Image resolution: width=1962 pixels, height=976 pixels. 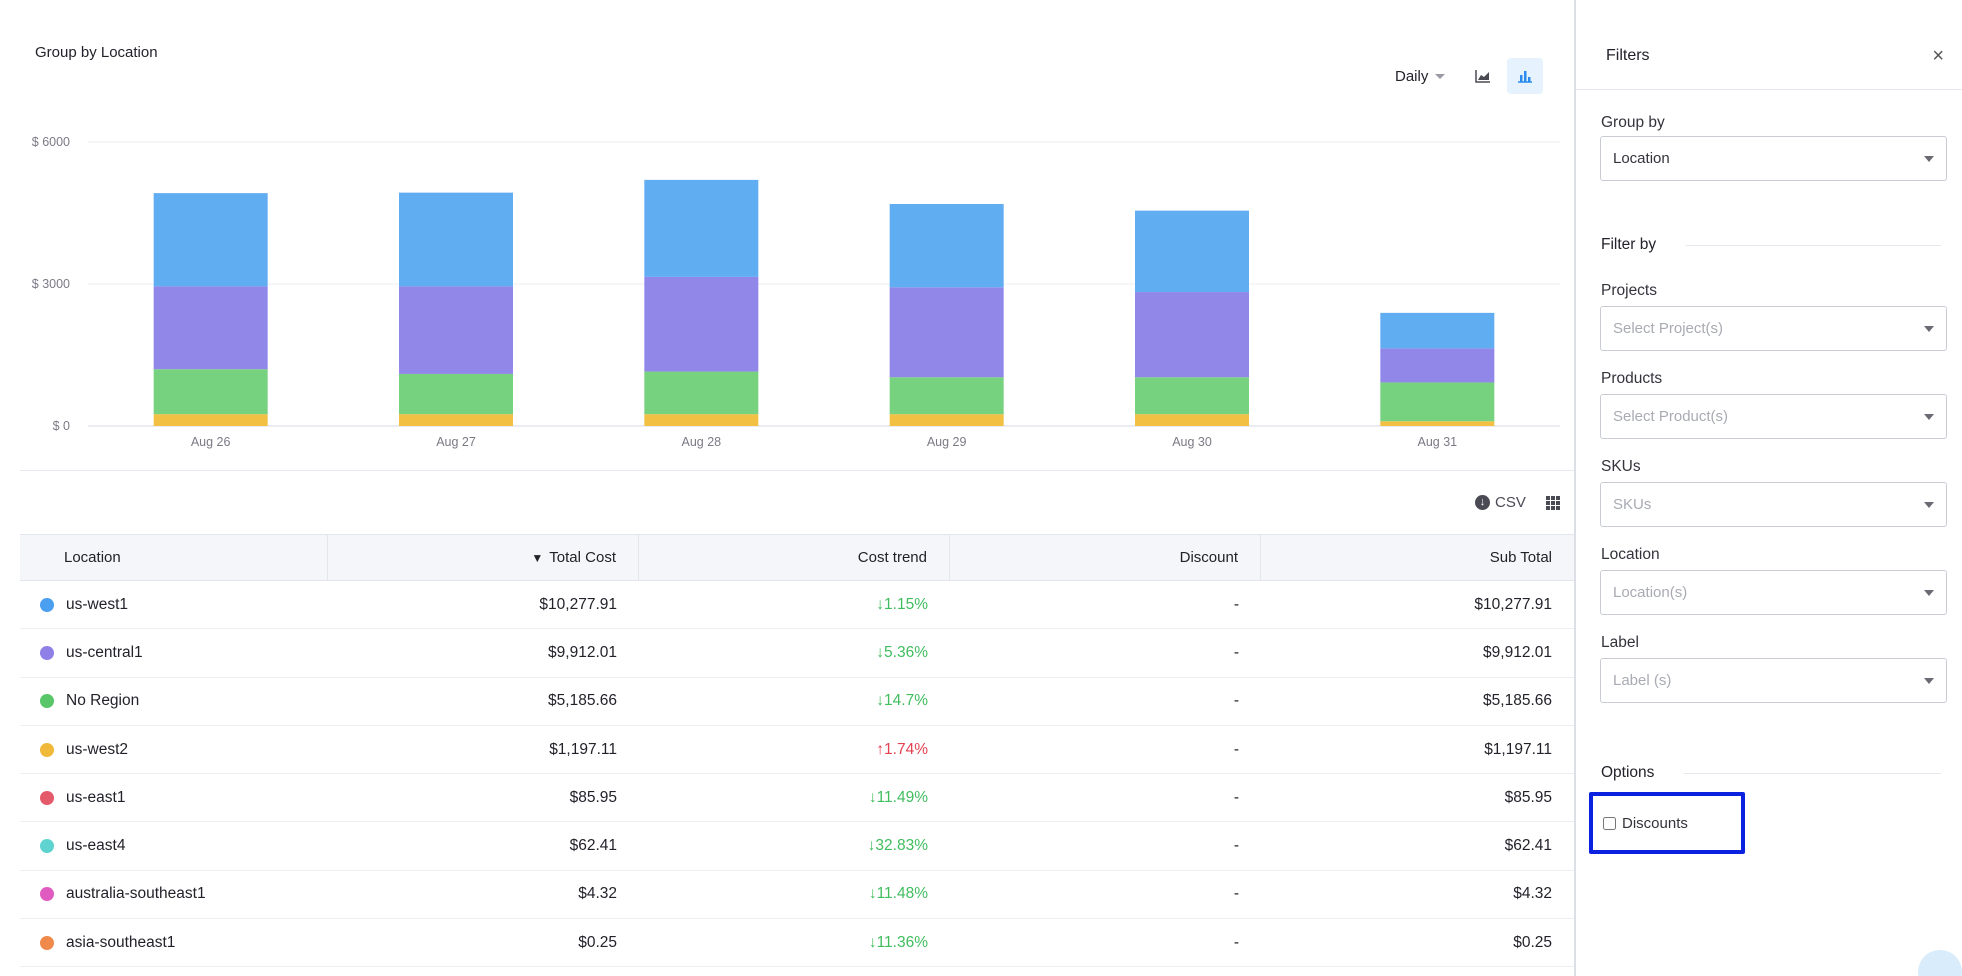 What do you see at coordinates (96, 846) in the screenshot?
I see `location-name: us-east4` at bounding box center [96, 846].